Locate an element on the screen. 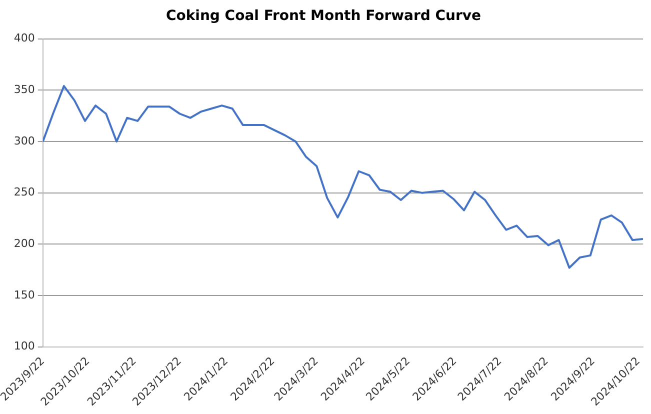 The image size is (651, 414). y-tick-label: 100 is located at coordinates (24, 346).